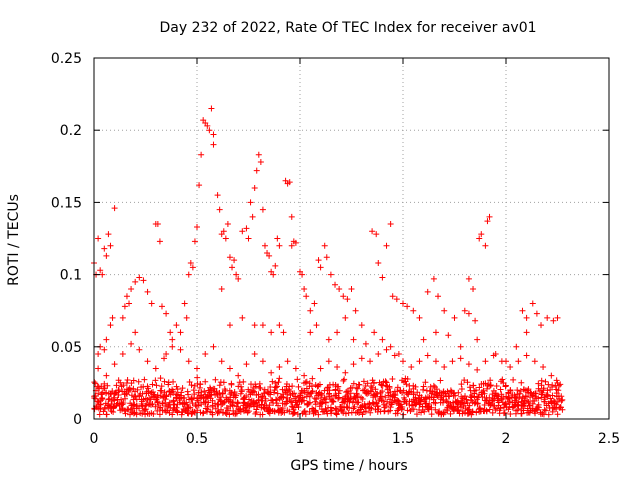  What do you see at coordinates (66, 348) in the screenshot?
I see `y-tick-label: 0.05` at bounding box center [66, 348].